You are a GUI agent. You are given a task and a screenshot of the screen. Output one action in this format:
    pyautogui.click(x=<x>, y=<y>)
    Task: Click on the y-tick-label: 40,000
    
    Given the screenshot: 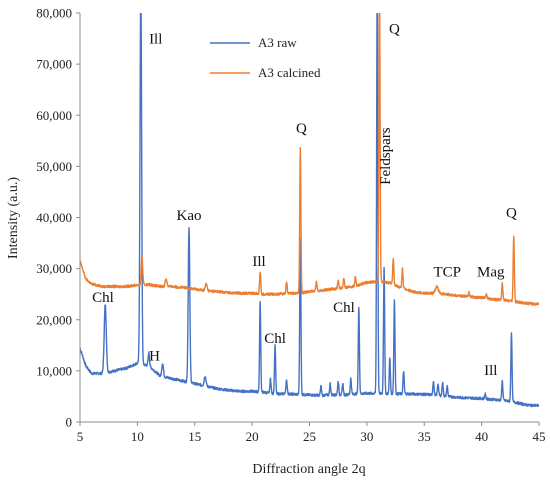 What is the action you would take?
    pyautogui.click(x=54, y=217)
    